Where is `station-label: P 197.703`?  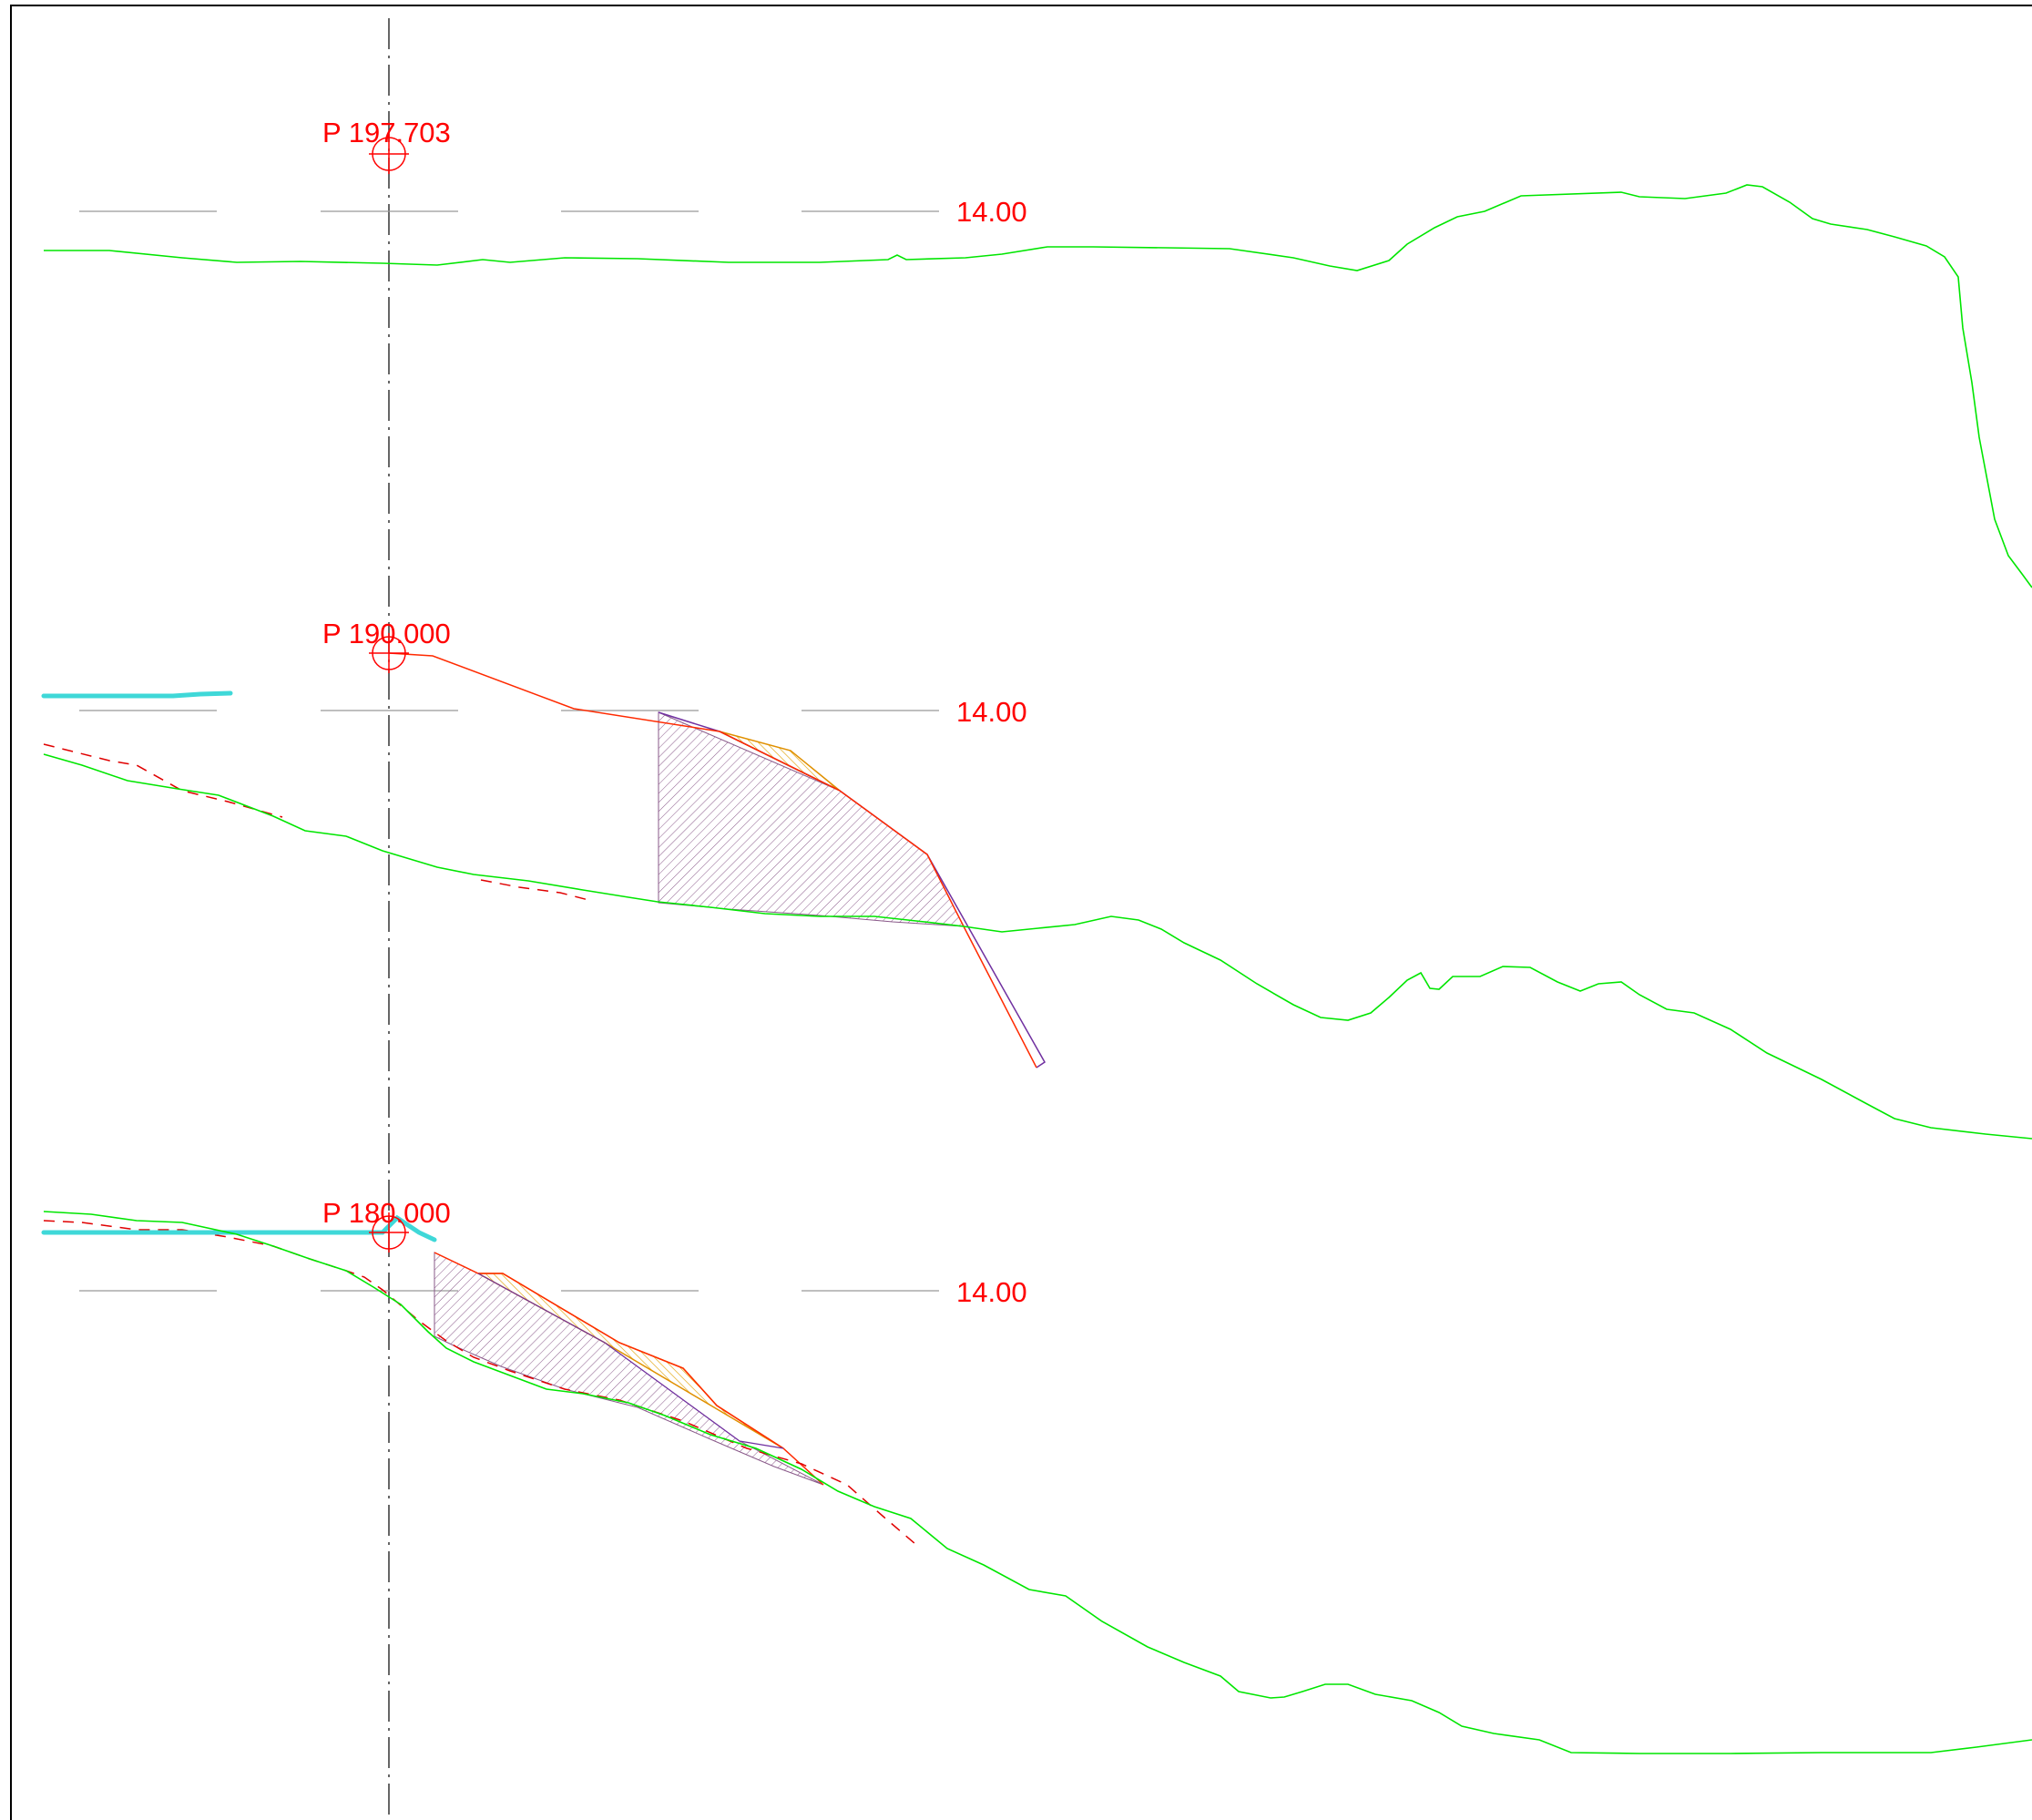 station-label: P 197.703 is located at coordinates (386, 132).